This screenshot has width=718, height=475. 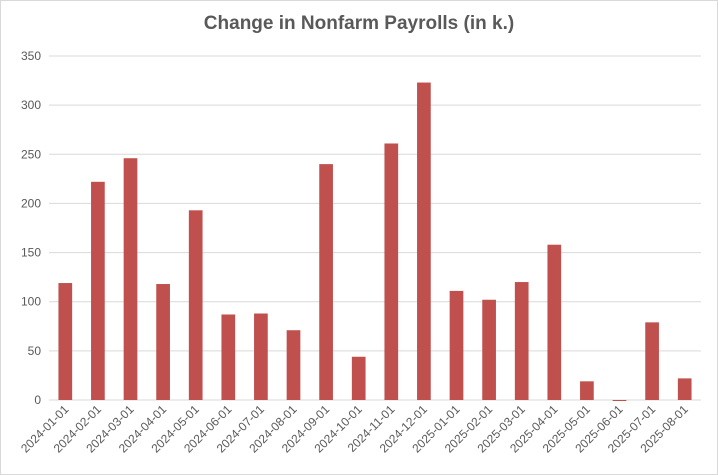 I want to click on y-tick-label: 100, so click(x=31, y=302).